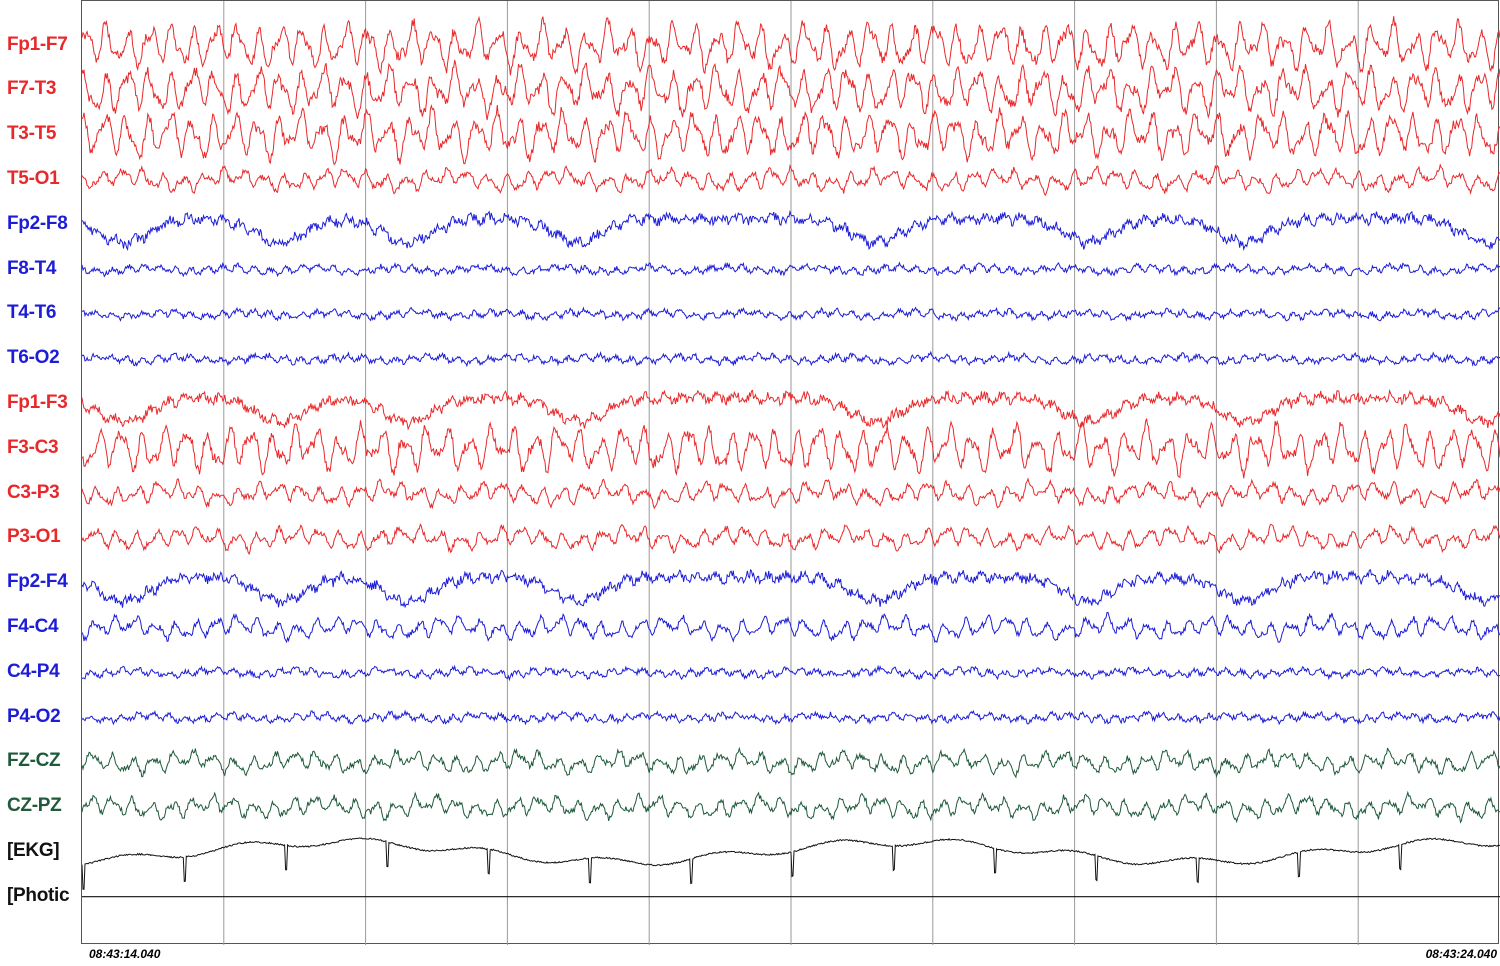  Describe the element at coordinates (791, 359) in the screenshot. I see `channel-trace-t6-o2` at that location.